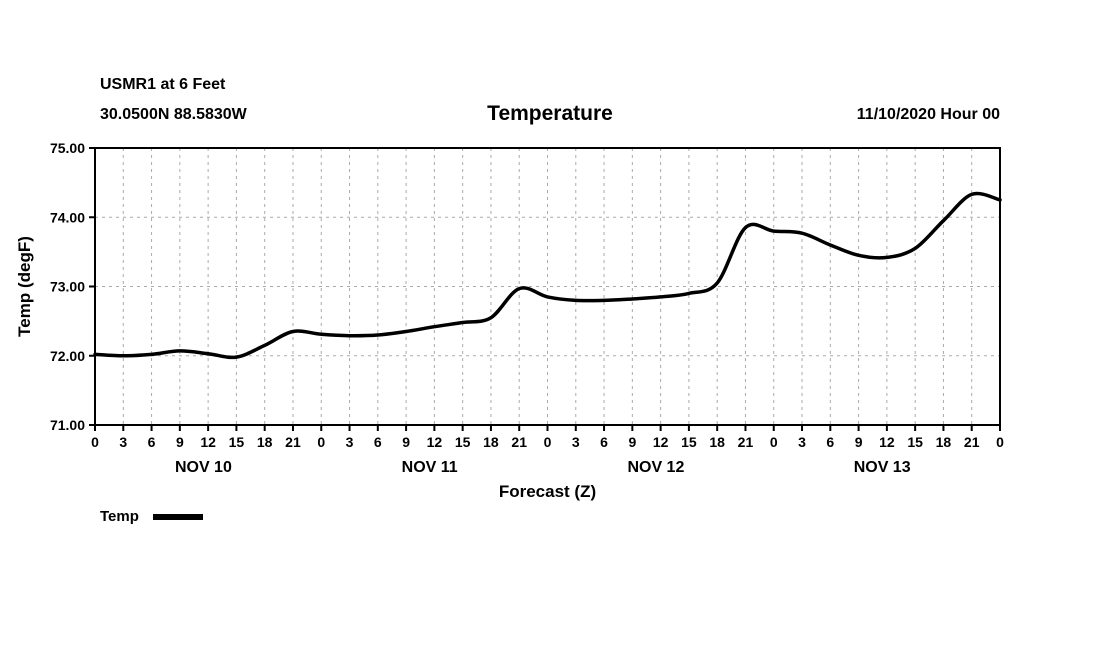 Image resolution: width=1100 pixels, height=650 pixels. I want to click on y-tick-label: 75.00, so click(67, 148).